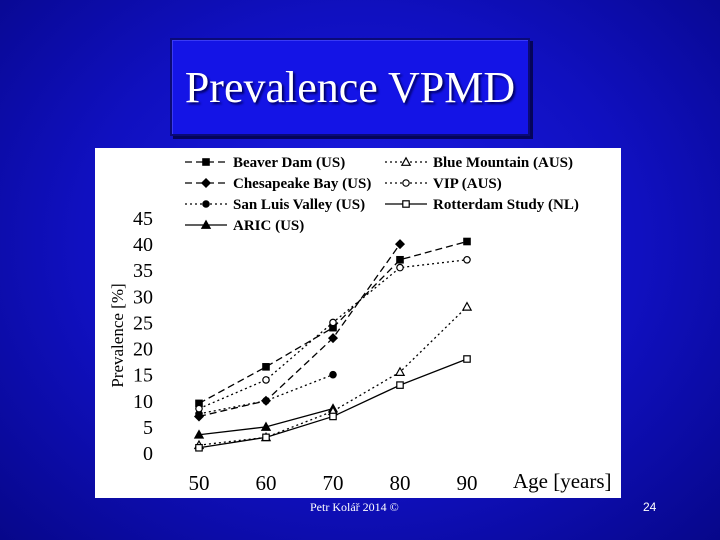 This screenshot has width=720, height=540. I want to click on legend-item: Chesapeake Bay (US), so click(278, 184).